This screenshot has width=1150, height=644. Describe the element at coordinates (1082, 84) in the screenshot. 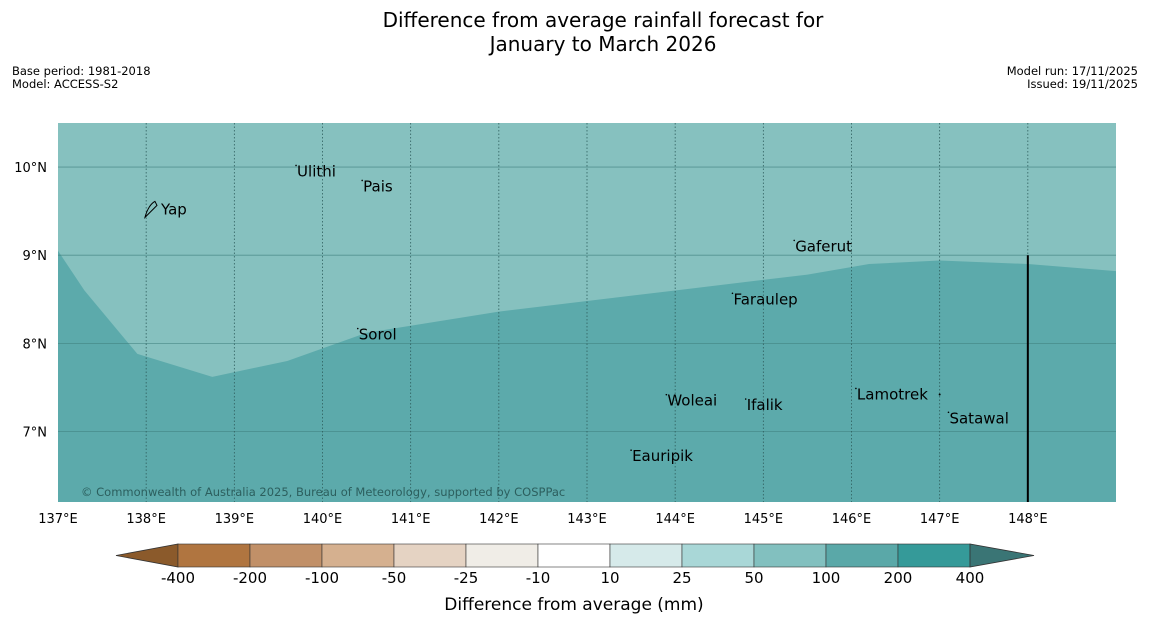

I see `issued-text: Issued: 19/11/2025` at that location.